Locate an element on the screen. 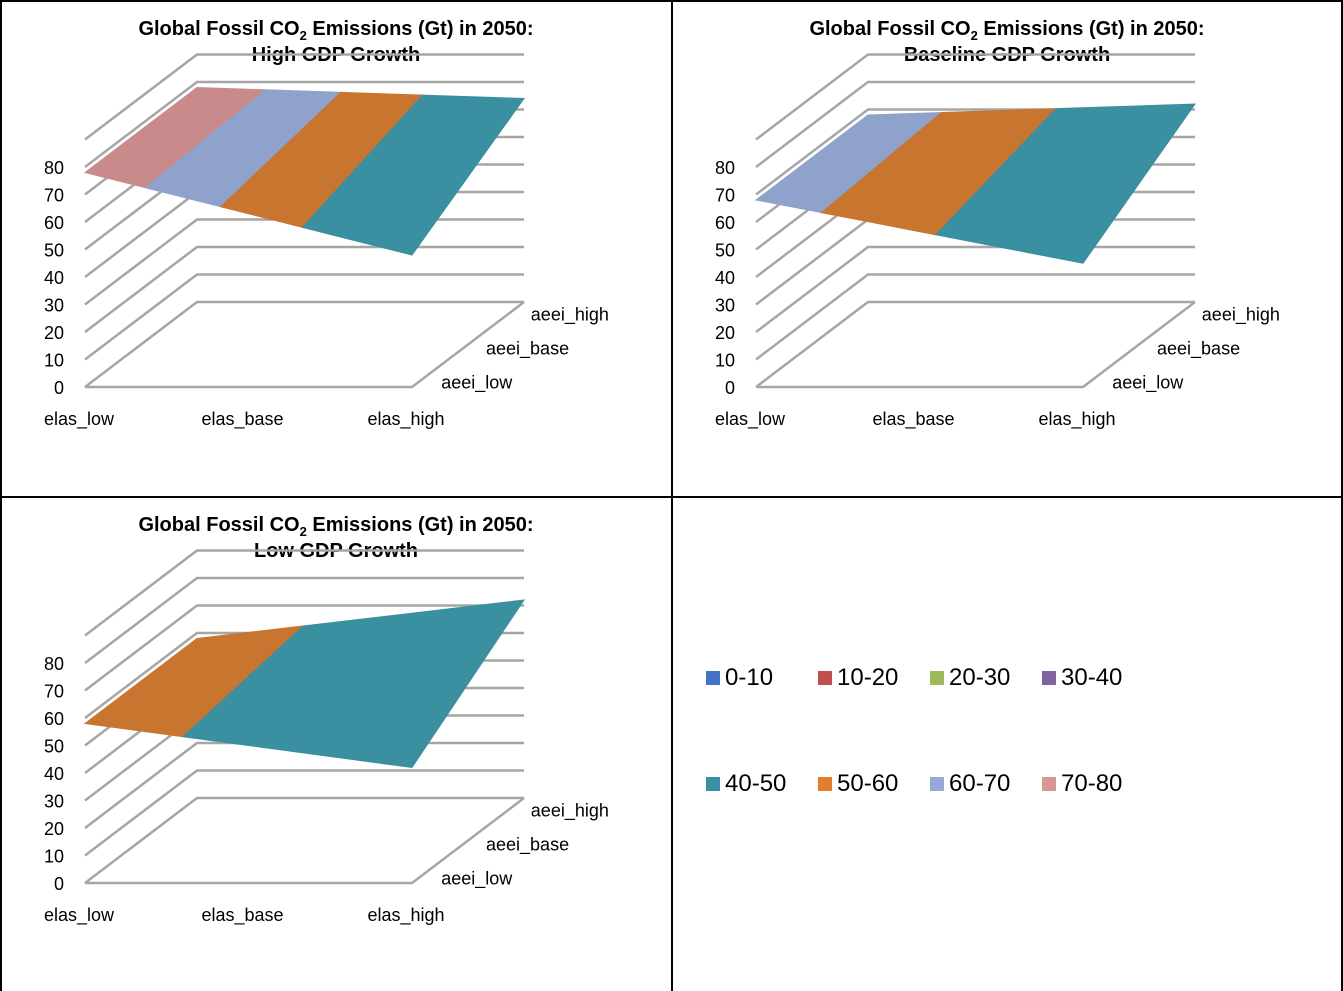 The width and height of the screenshot is (1343, 991). legend-item-40-50: 40-50 is located at coordinates (762, 784).